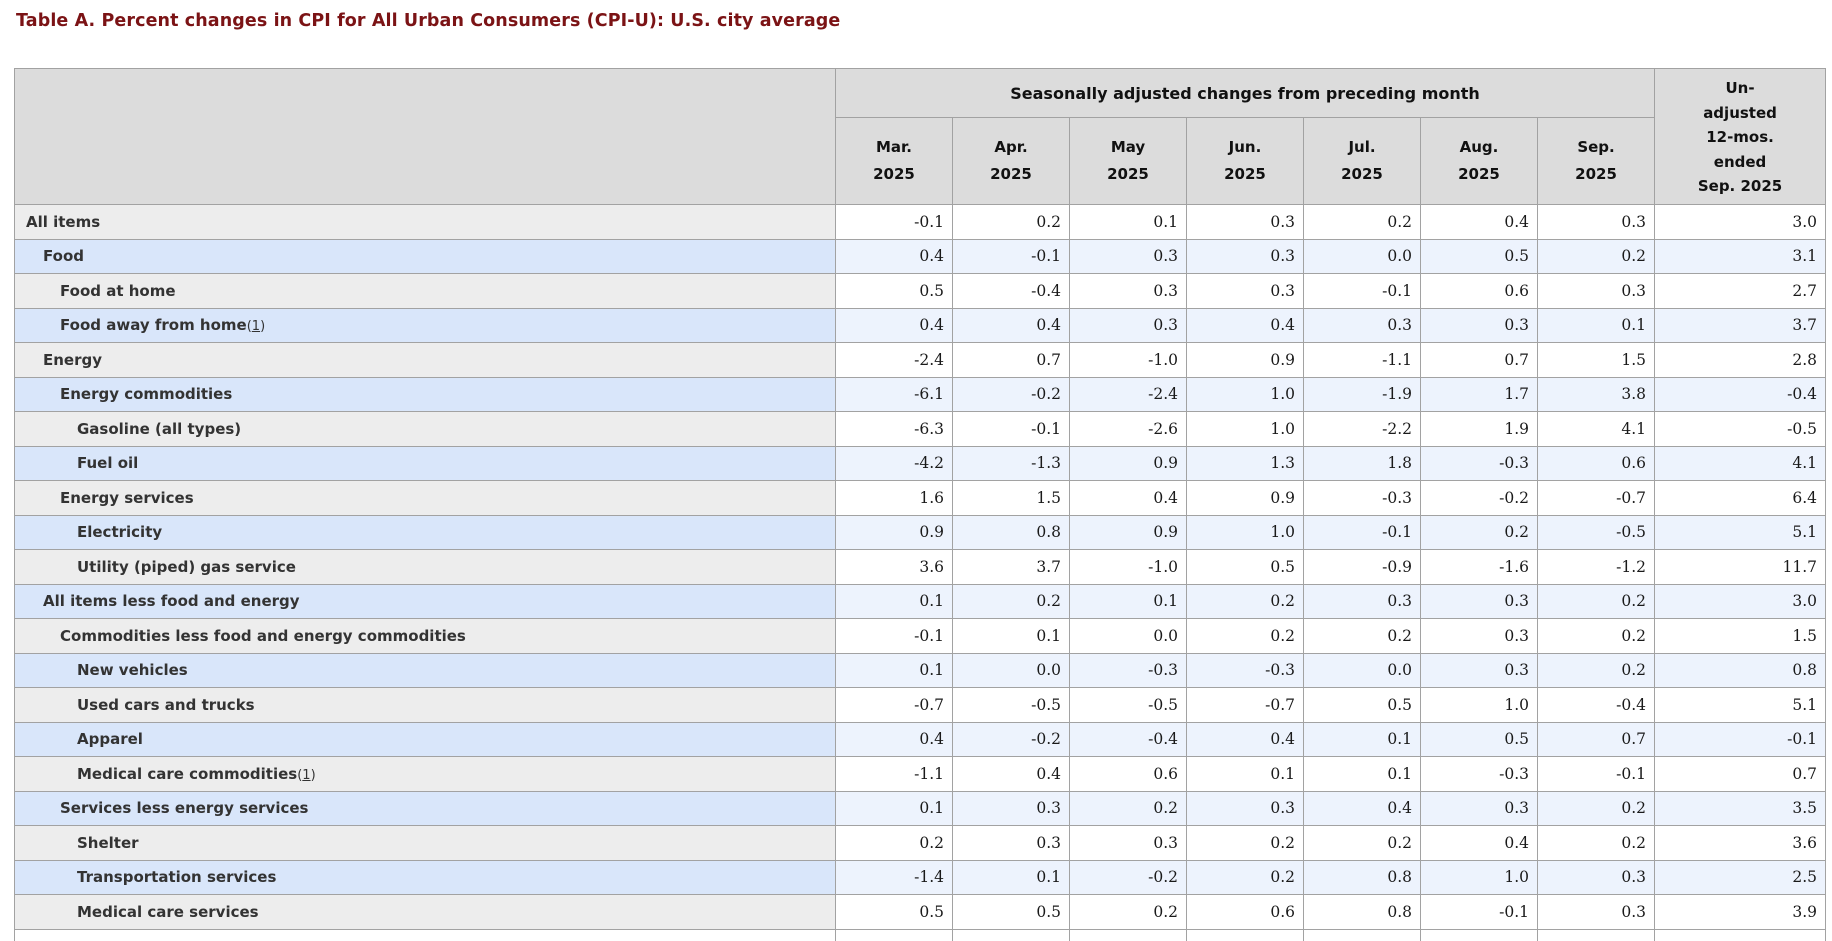  I want to click on value-cell-sep: -0.4, so click(1596, 705).